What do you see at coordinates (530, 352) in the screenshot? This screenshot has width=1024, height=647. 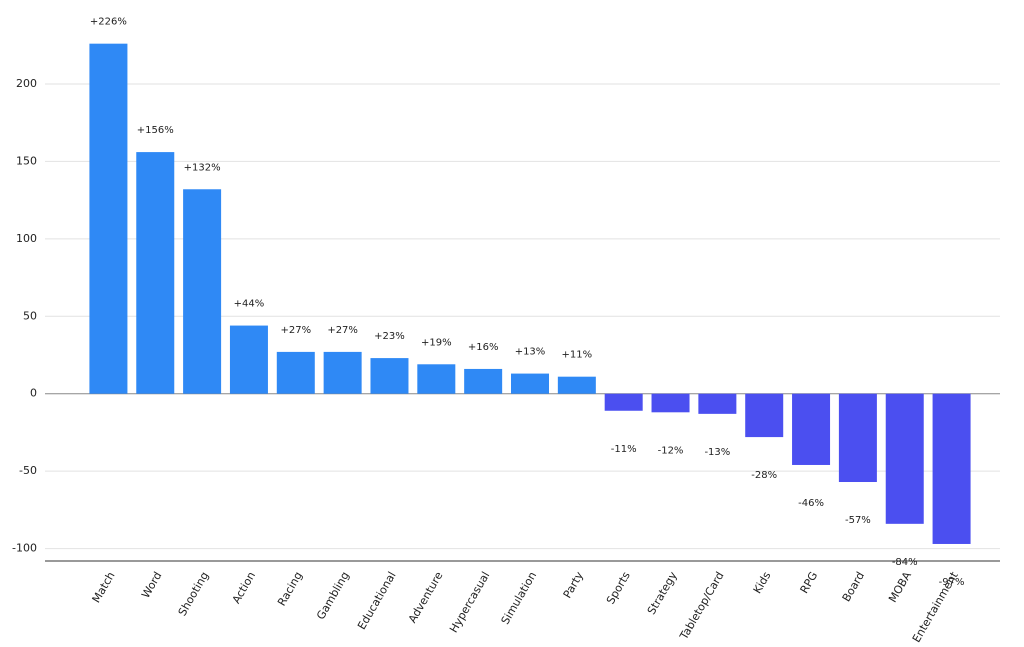 I see `value-label: +13%` at bounding box center [530, 352].